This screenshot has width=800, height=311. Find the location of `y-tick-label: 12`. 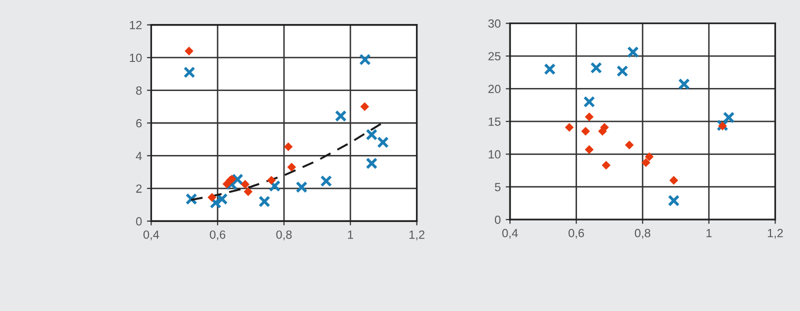

y-tick-label: 12 is located at coordinates (136, 25).